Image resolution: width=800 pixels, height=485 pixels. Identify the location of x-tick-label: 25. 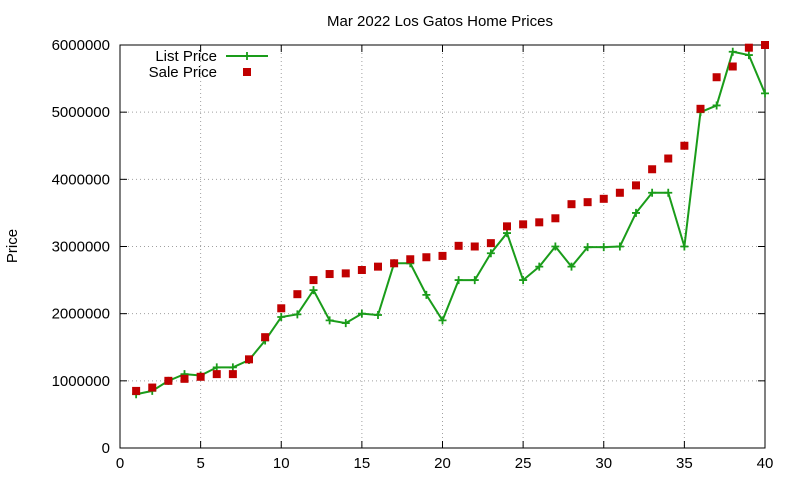
(523, 463).